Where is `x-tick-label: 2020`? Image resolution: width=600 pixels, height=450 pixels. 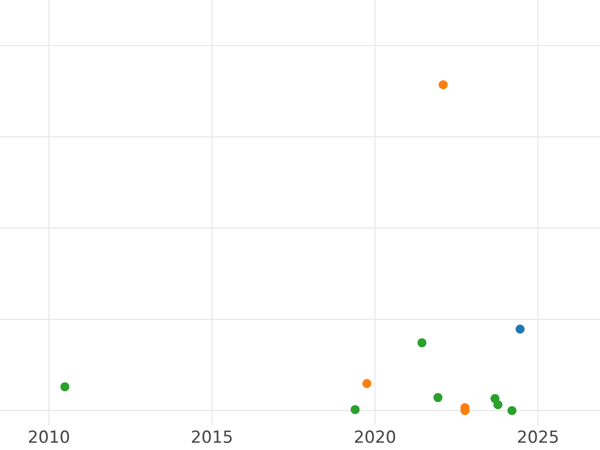 x-tick-label: 2020 is located at coordinates (375, 437).